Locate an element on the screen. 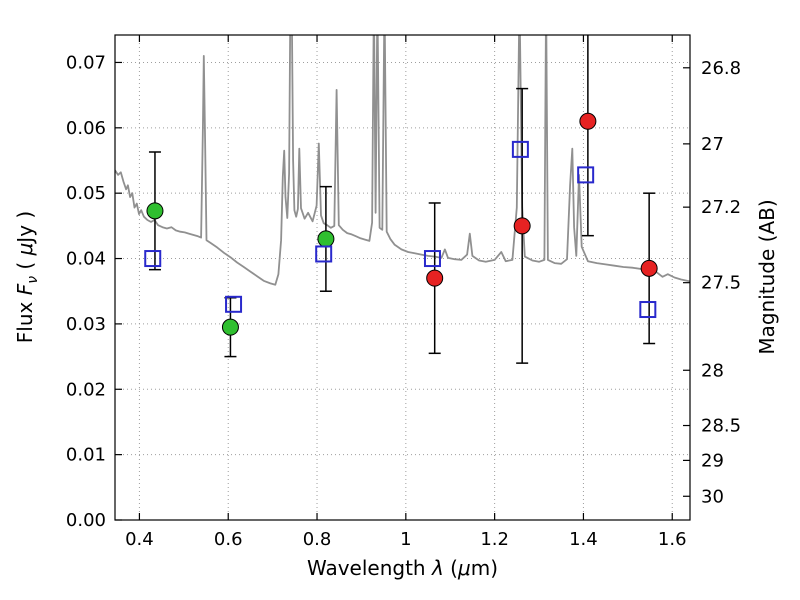  y-tick-label: 0.05 is located at coordinates (86, 193).